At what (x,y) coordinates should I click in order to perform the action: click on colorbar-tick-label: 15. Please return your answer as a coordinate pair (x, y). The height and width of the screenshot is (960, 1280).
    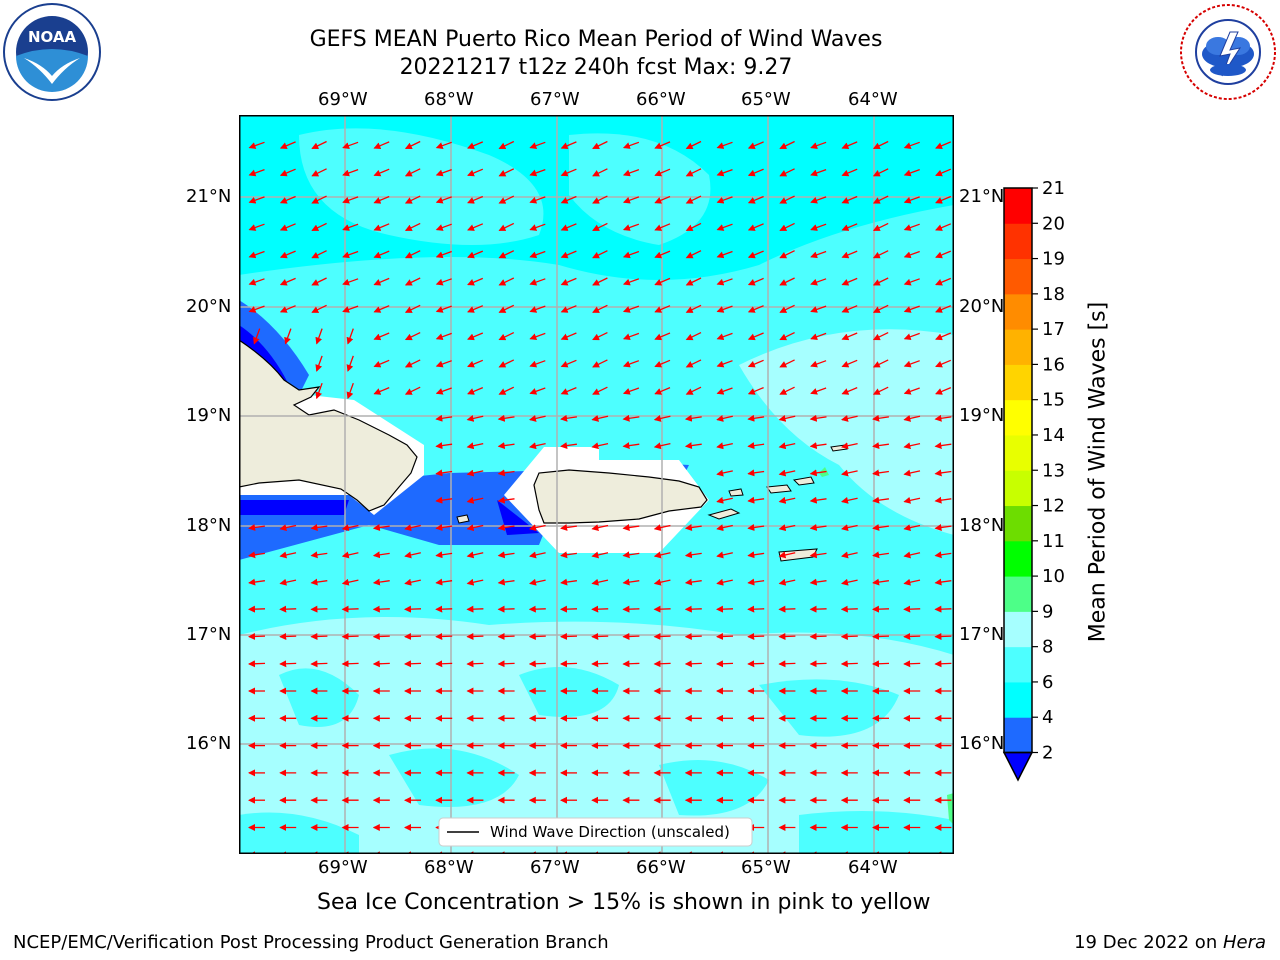
    Looking at the image, I should click on (1053, 400).